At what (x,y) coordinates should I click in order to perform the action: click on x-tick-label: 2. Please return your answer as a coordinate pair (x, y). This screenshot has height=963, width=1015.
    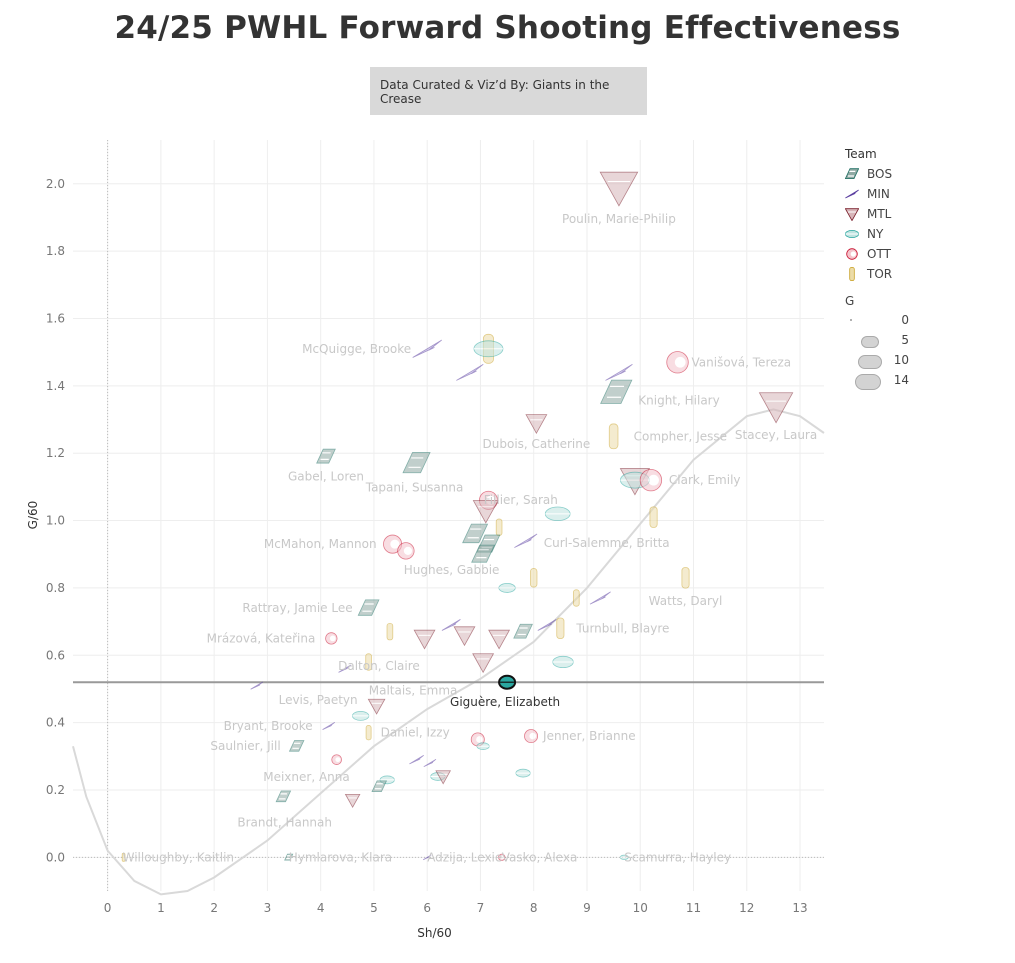
    Looking at the image, I should click on (214, 908).